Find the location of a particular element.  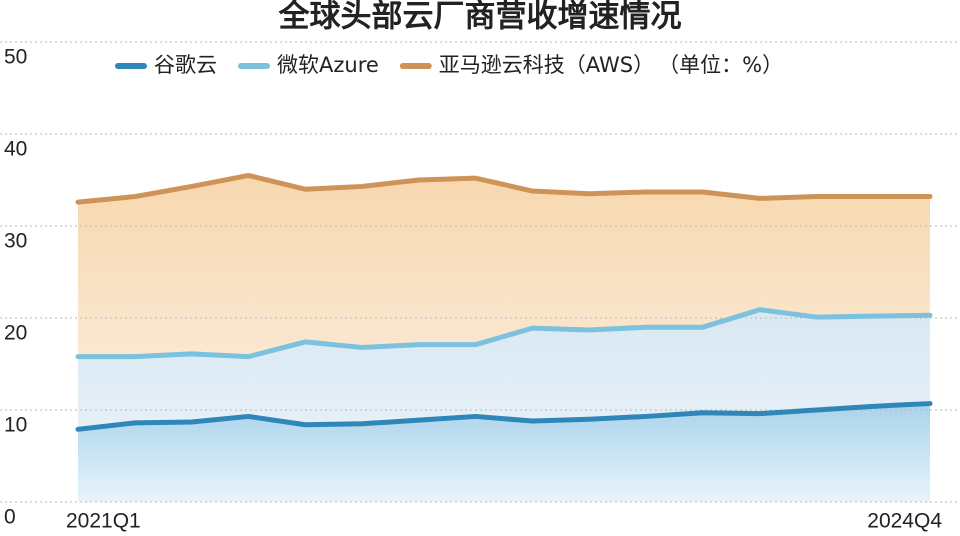

legend-label: 亚马逊云科技（AWS） is located at coordinates (546, 65).